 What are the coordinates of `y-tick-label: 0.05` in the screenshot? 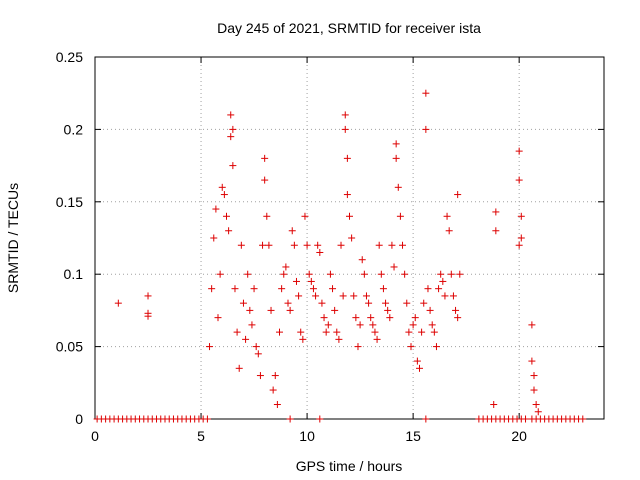 It's located at (69, 347).